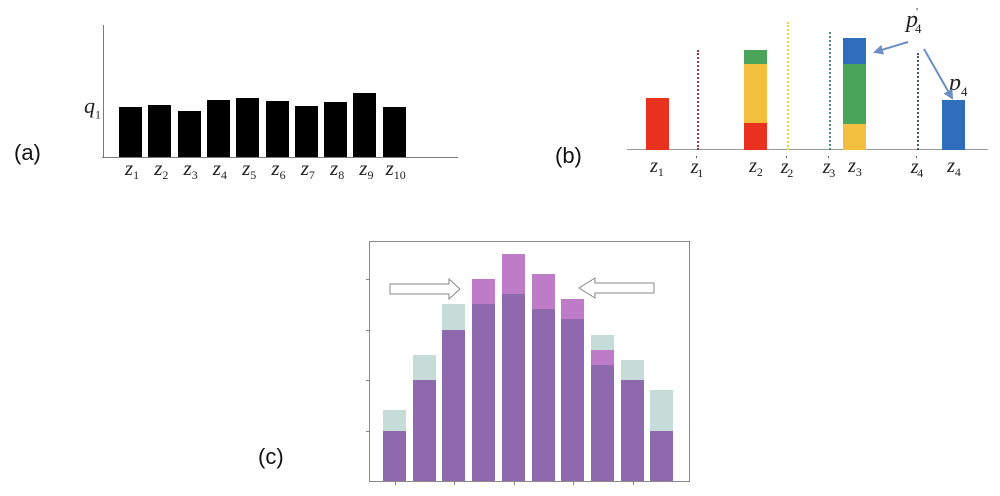 This screenshot has height=496, width=1000. What do you see at coordinates (103, 91) in the screenshot?
I see `panel-a-y-axis` at bounding box center [103, 91].